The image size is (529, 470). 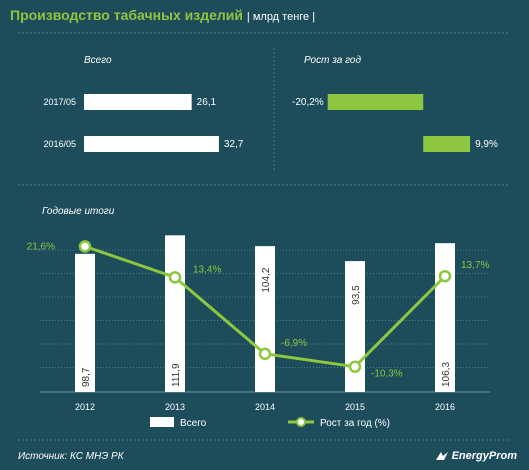 What do you see at coordinates (98, 60) in the screenshot?
I see `total-panel-title: Всего` at bounding box center [98, 60].